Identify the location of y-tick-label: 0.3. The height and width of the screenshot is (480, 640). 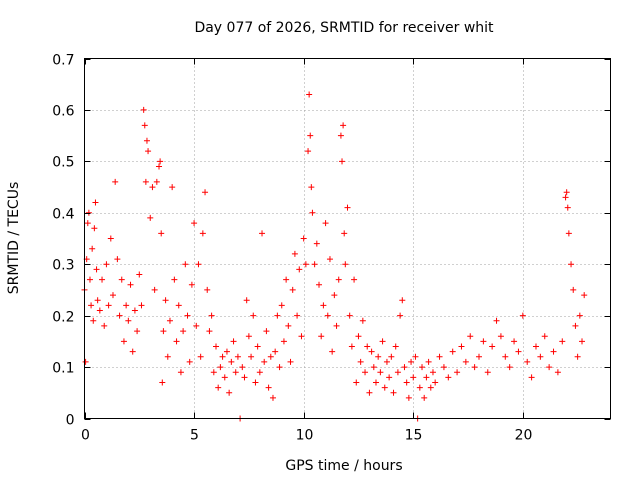
(63, 266).